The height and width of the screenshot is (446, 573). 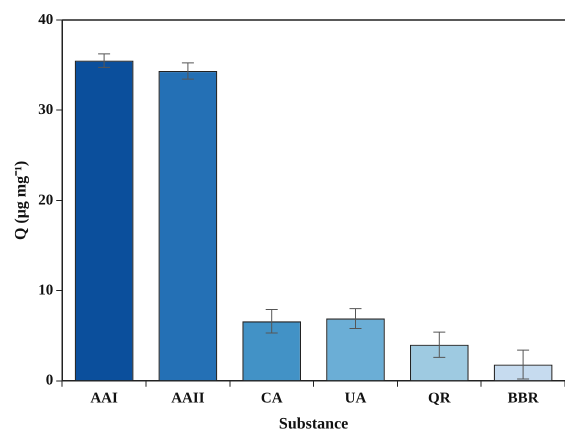 I want to click on x-tick-label: QR, so click(x=439, y=398).